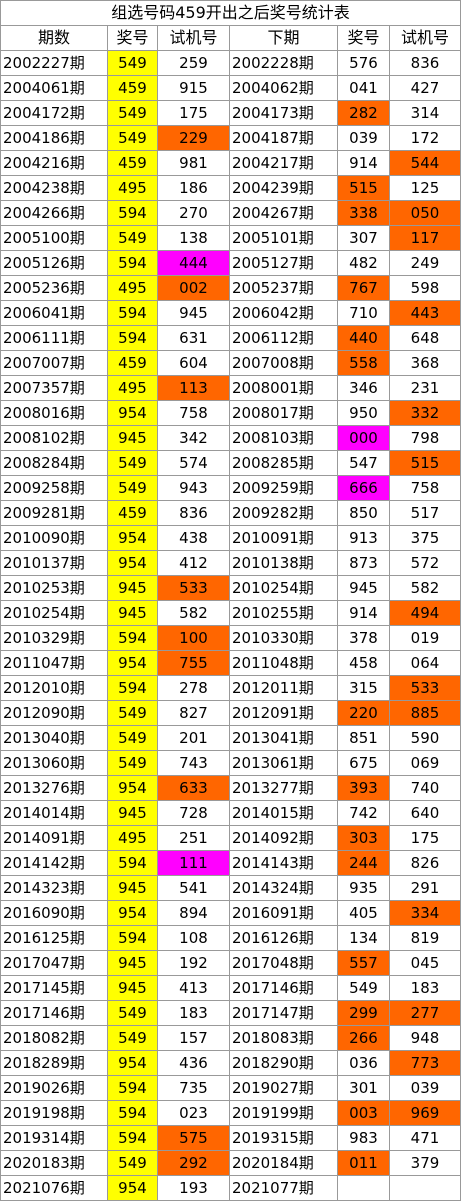 The height and width of the screenshot is (1201, 461). I want to click on number-cell: 172, so click(425, 138).